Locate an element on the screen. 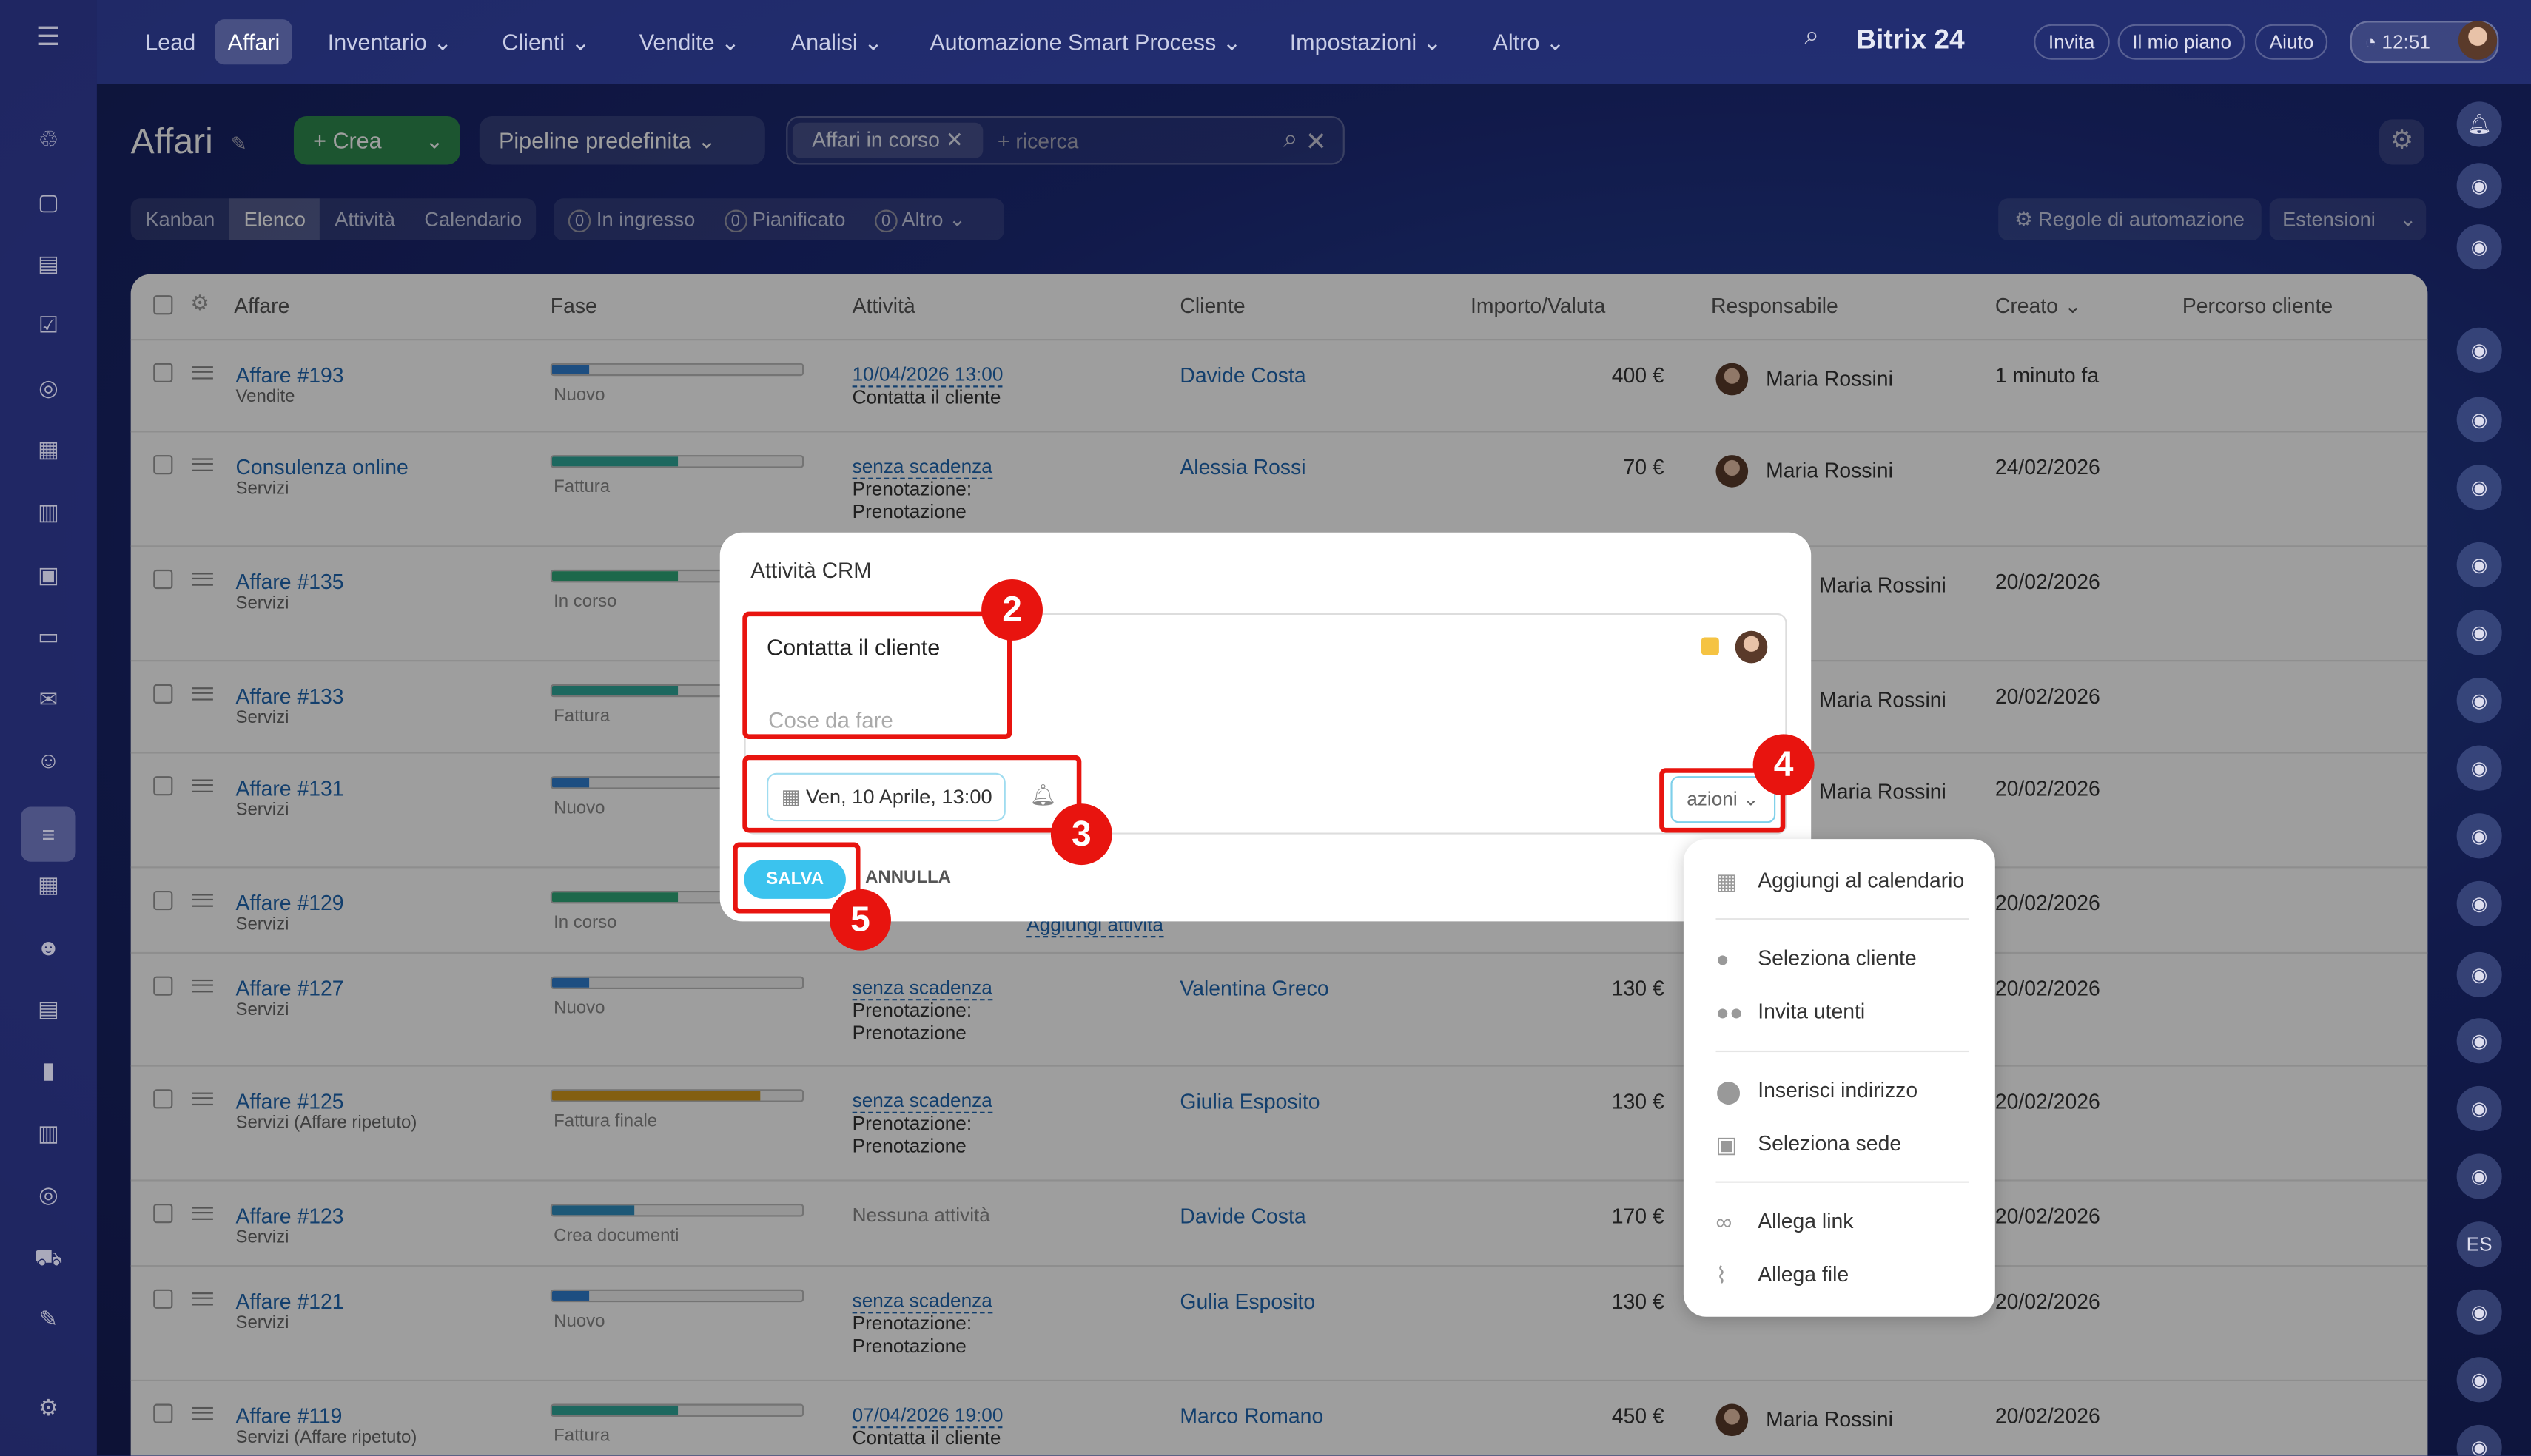 The image size is (2531, 1456). menu-icon: ☰ is located at coordinates (48, 38).